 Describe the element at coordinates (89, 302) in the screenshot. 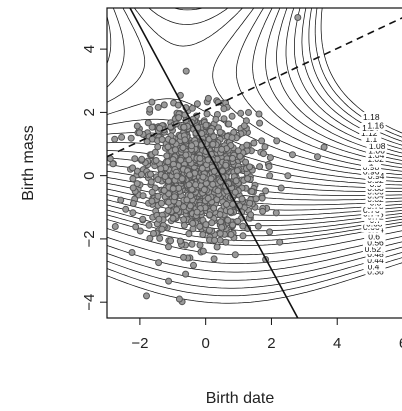

I see `y-tick-label: −4` at that location.